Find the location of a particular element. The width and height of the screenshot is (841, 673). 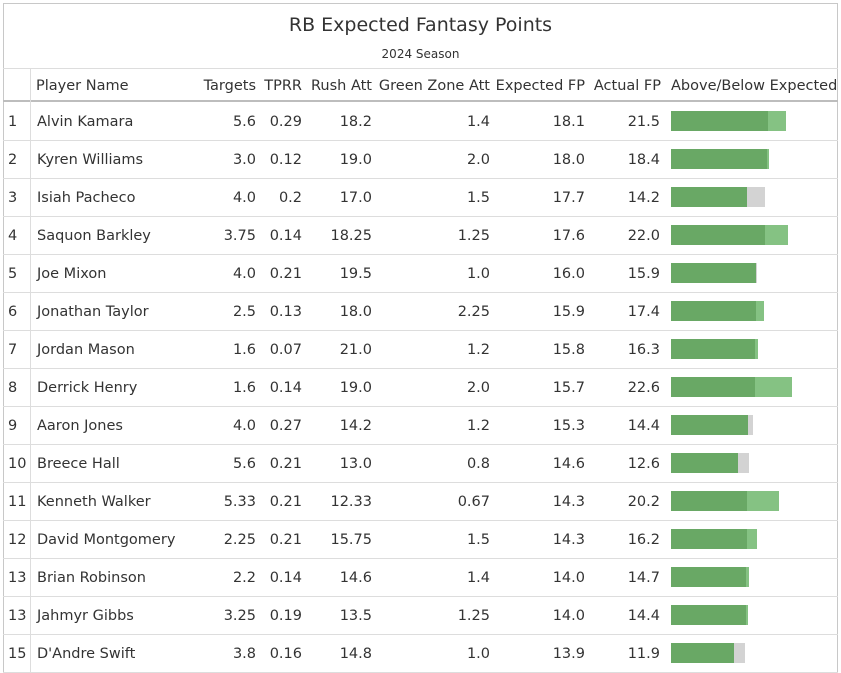

column-header: Above/Below Expected is located at coordinates (754, 86).